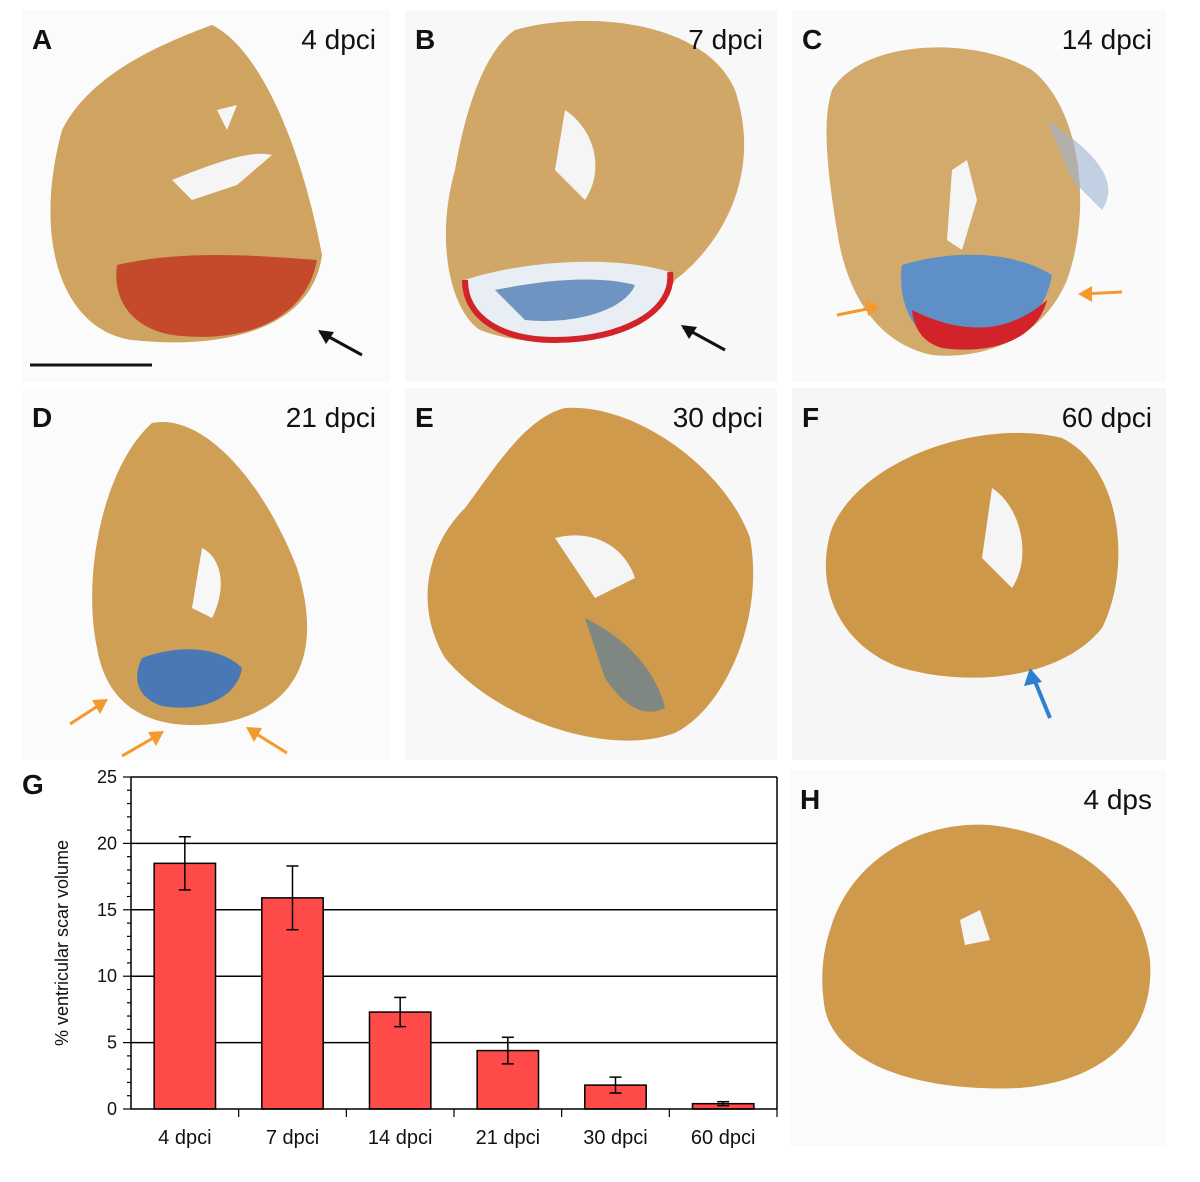 The height and width of the screenshot is (1182, 1200). Describe the element at coordinates (292, 1138) in the screenshot. I see `x-tick-label: 7 dpci` at that location.